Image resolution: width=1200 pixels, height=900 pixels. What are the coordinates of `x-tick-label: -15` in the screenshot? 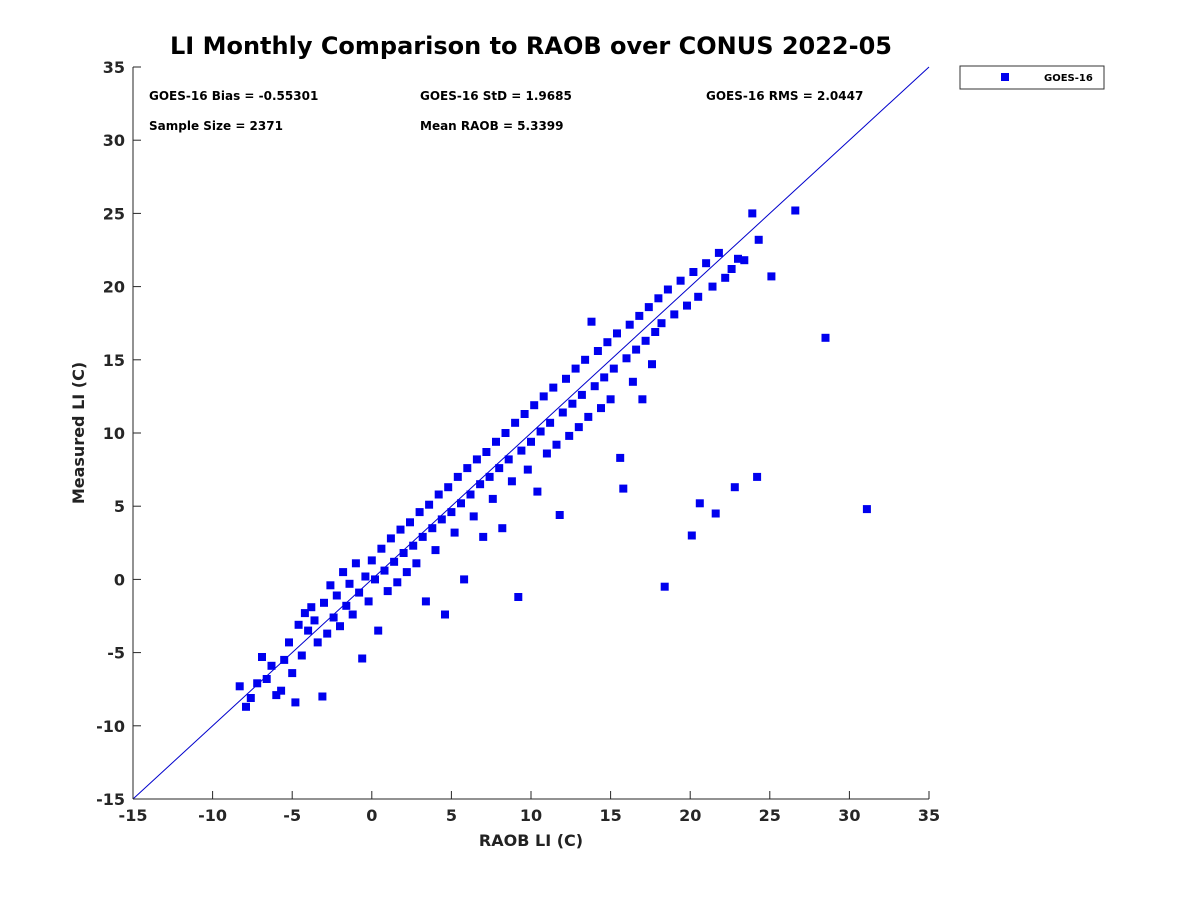 It's located at (133, 815).